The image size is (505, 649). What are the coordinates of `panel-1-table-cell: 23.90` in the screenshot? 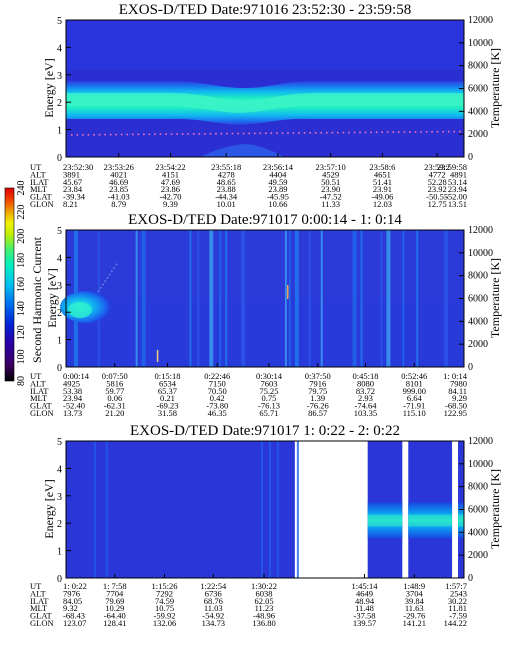 It's located at (330, 189).